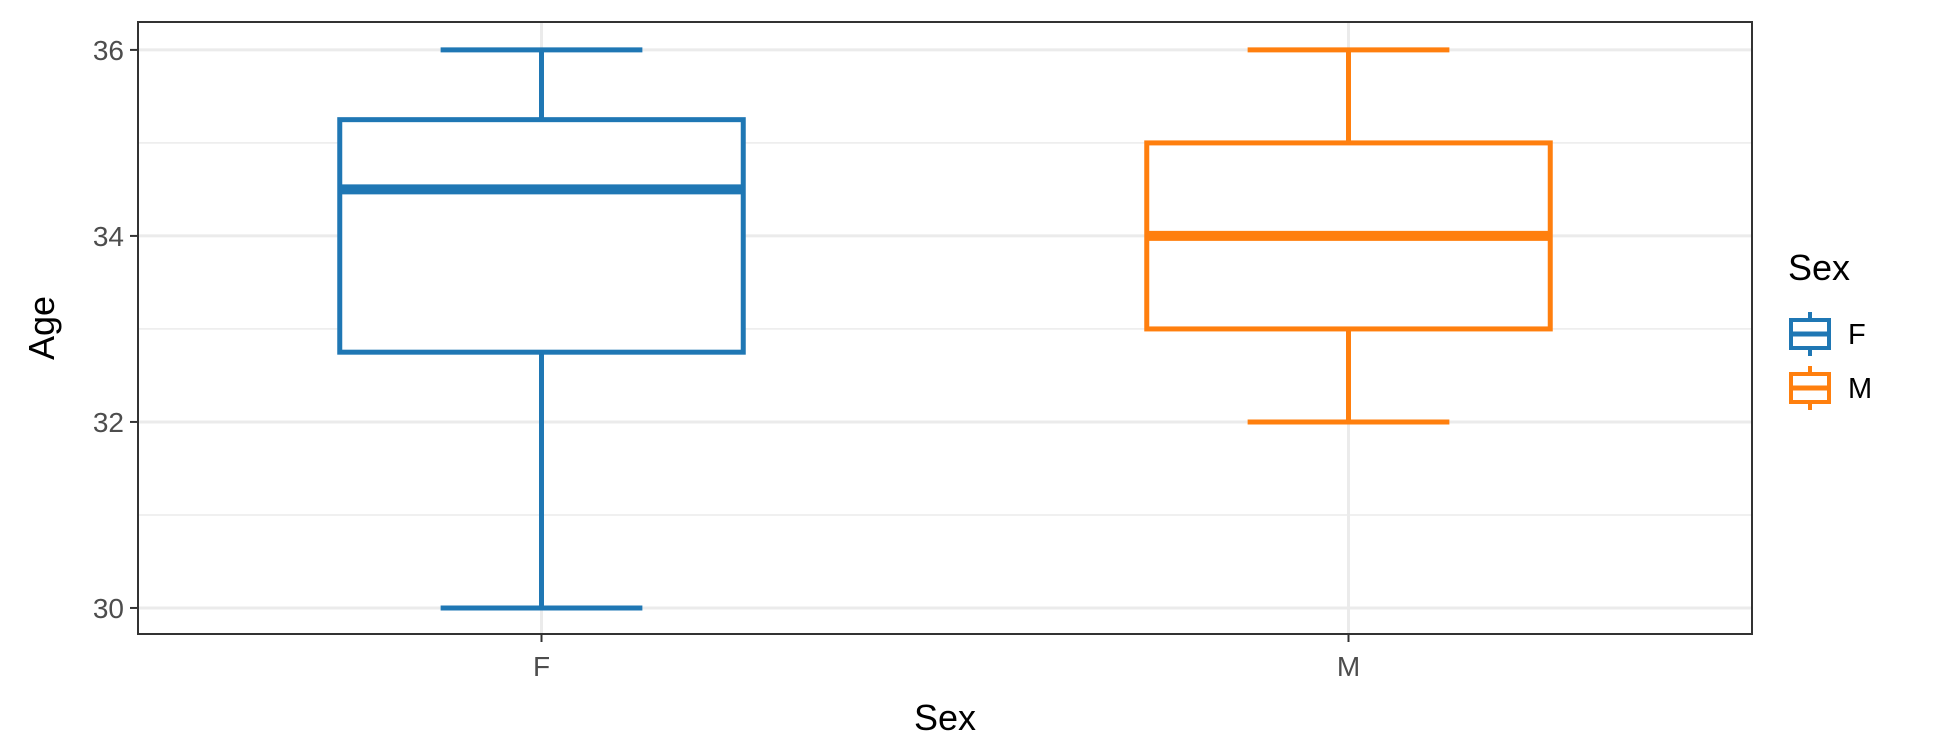 This screenshot has height=756, width=1944. I want to click on x-tick-label: M, so click(1348, 666).